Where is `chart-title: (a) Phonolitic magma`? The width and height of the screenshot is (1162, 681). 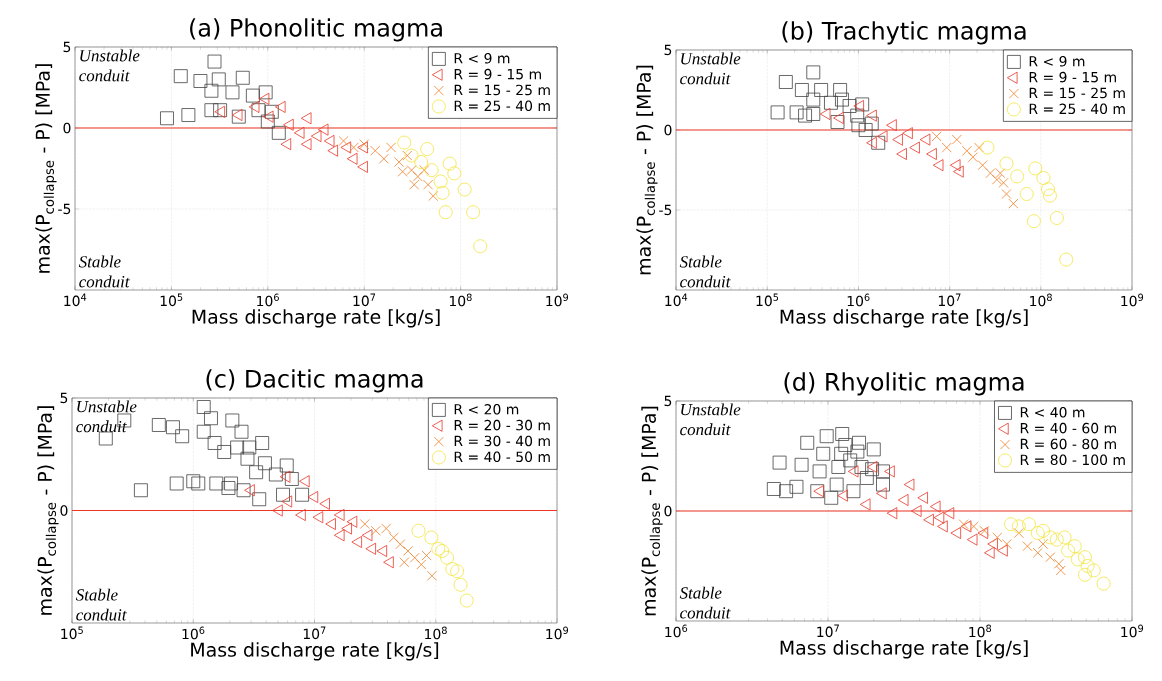
chart-title: (a) Phonolitic magma is located at coordinates (316, 30).